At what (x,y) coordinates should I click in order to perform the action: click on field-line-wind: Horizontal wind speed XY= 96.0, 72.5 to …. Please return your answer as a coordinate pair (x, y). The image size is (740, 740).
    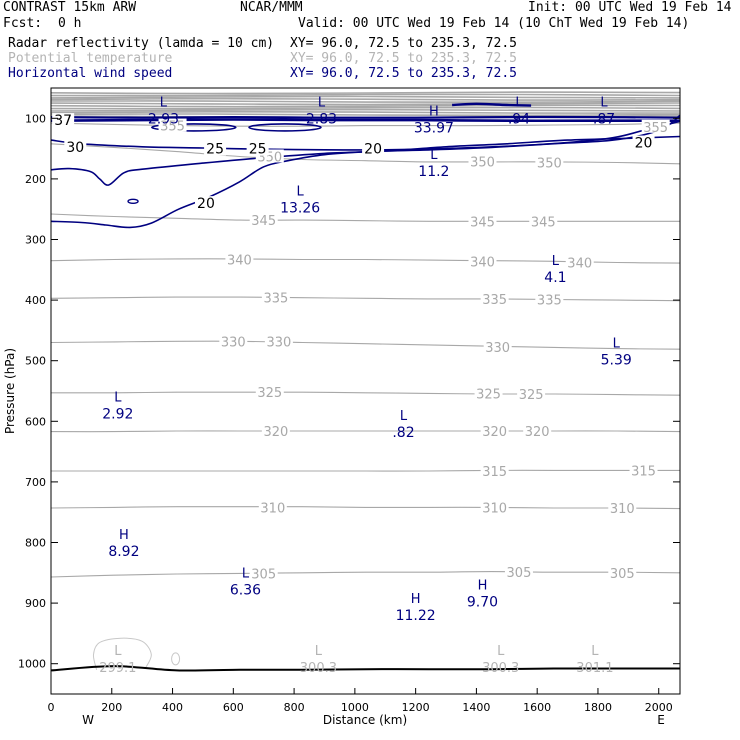
    Looking at the image, I should click on (370, 73).